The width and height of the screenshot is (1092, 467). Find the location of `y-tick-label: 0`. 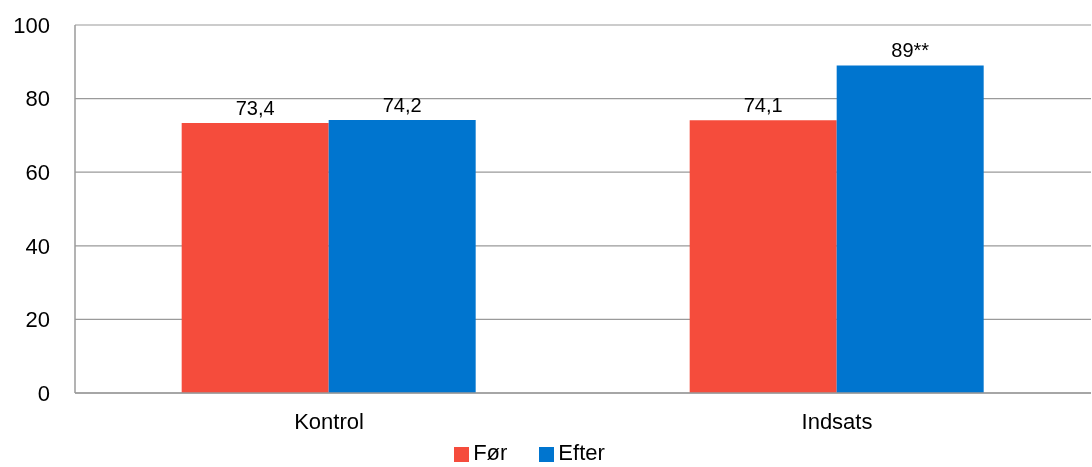

y-tick-label: 0 is located at coordinates (43, 393).